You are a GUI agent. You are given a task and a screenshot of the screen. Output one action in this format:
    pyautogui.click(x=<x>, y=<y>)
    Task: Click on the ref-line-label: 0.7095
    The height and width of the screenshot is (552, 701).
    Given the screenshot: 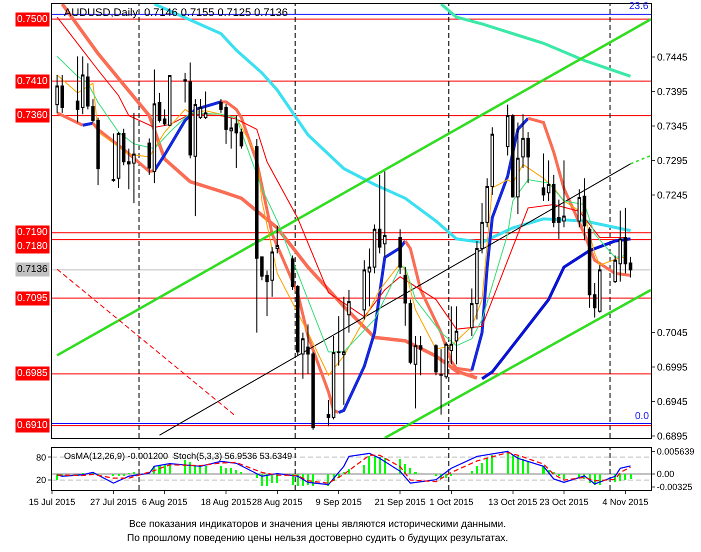 What is the action you would take?
    pyautogui.click(x=32, y=298)
    